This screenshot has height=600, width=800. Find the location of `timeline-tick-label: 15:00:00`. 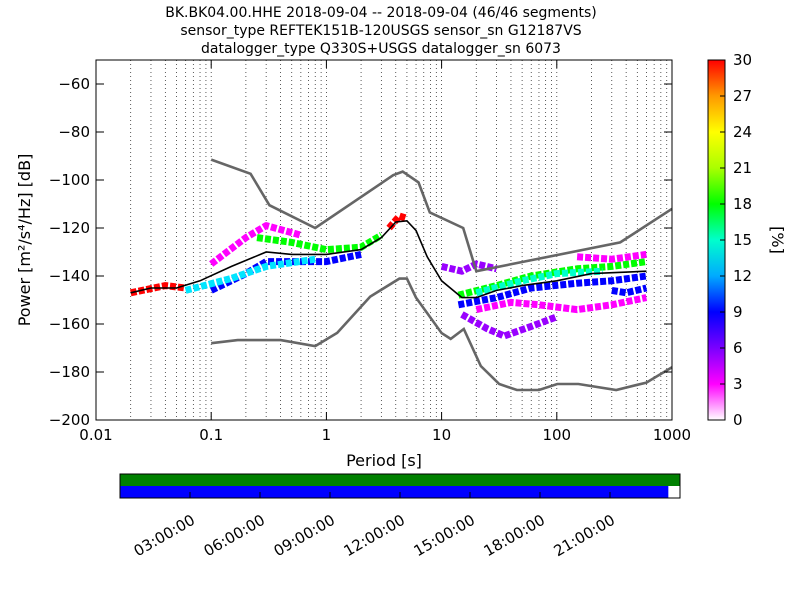

timeline-tick-label: 15:00:00 is located at coordinates (444, 535).